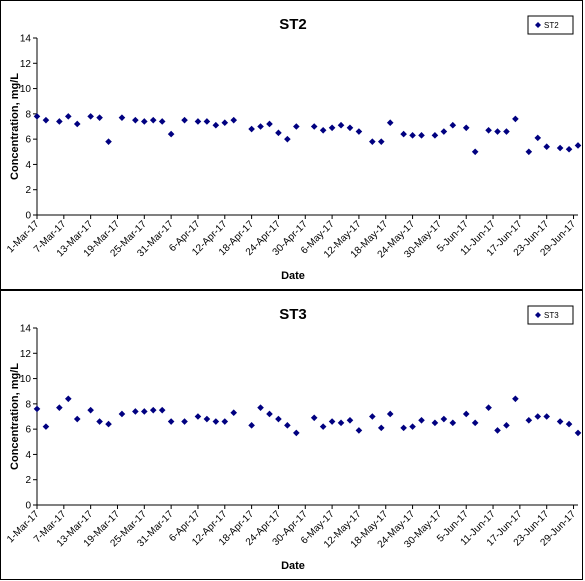  What do you see at coordinates (26, 64) in the screenshot?
I see `y-tick-label: 12` at bounding box center [26, 64].